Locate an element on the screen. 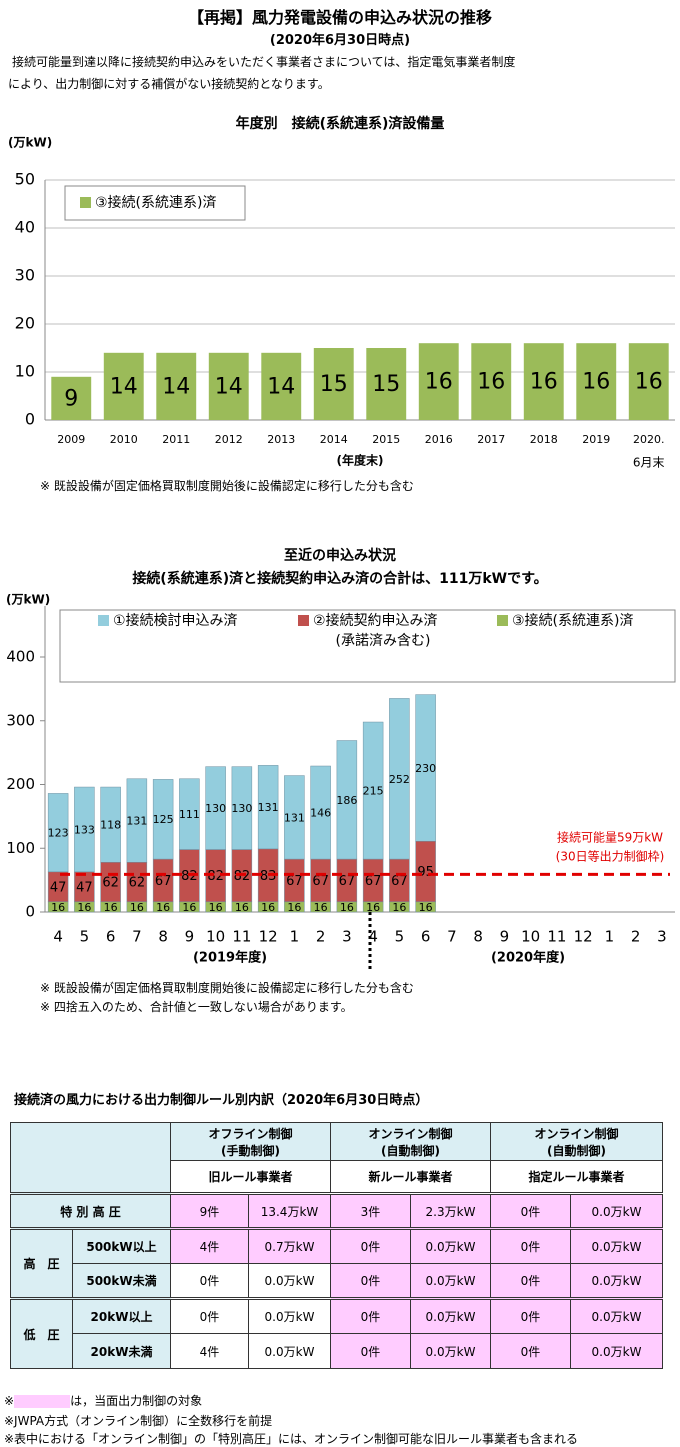 This screenshot has height=1447, width=680. y-tick-label: 0 is located at coordinates (30, 419).